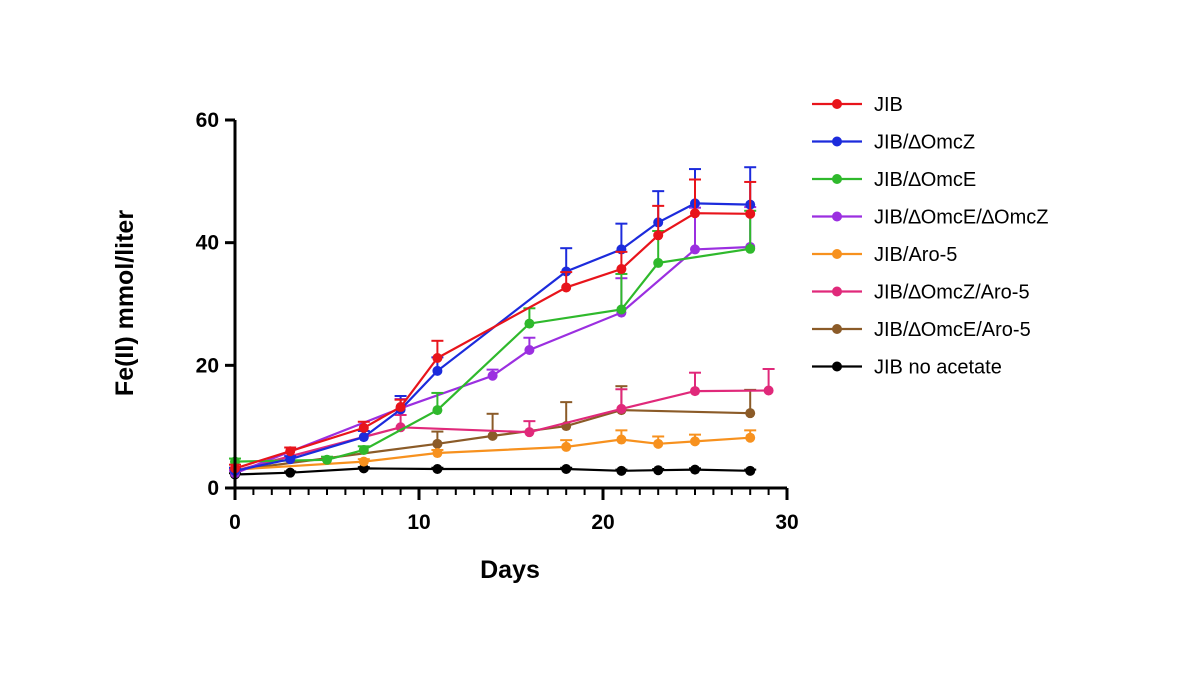  What do you see at coordinates (207, 365) in the screenshot?
I see `y-tick-label: 20` at bounding box center [207, 365].